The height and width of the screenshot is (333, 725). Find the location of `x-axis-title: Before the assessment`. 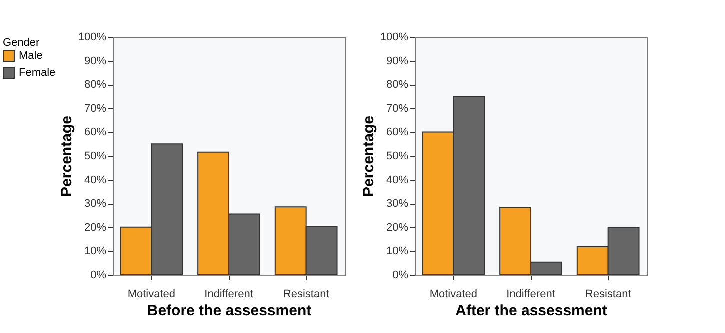

x-axis-title: Before the assessment is located at coordinates (229, 311).